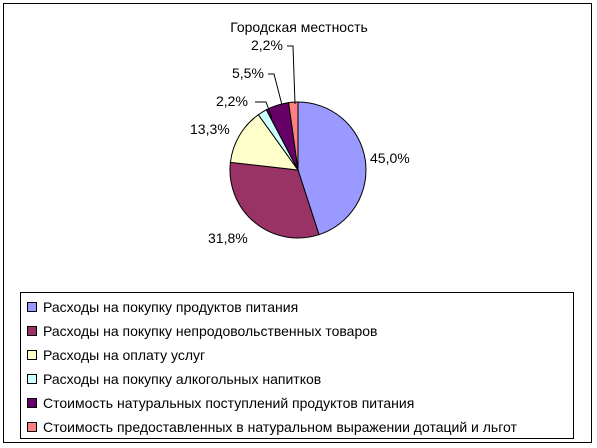  Describe the element at coordinates (124, 355) in the screenshot. I see `legend-label: Расходы на оплату услуг` at that location.